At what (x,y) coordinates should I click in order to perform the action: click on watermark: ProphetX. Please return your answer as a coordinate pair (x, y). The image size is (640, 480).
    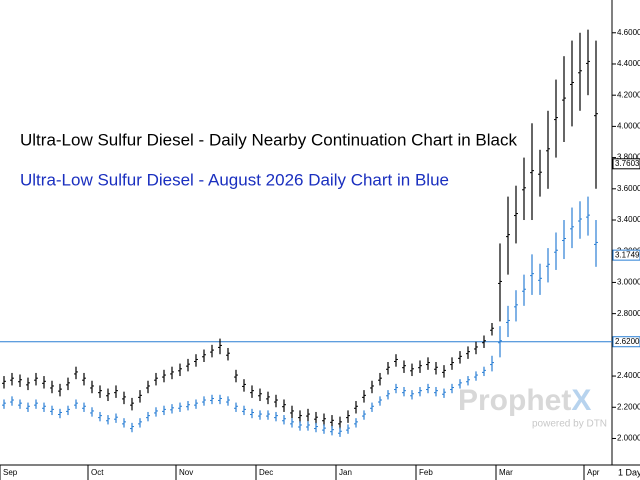
    Looking at the image, I should click on (524, 400).